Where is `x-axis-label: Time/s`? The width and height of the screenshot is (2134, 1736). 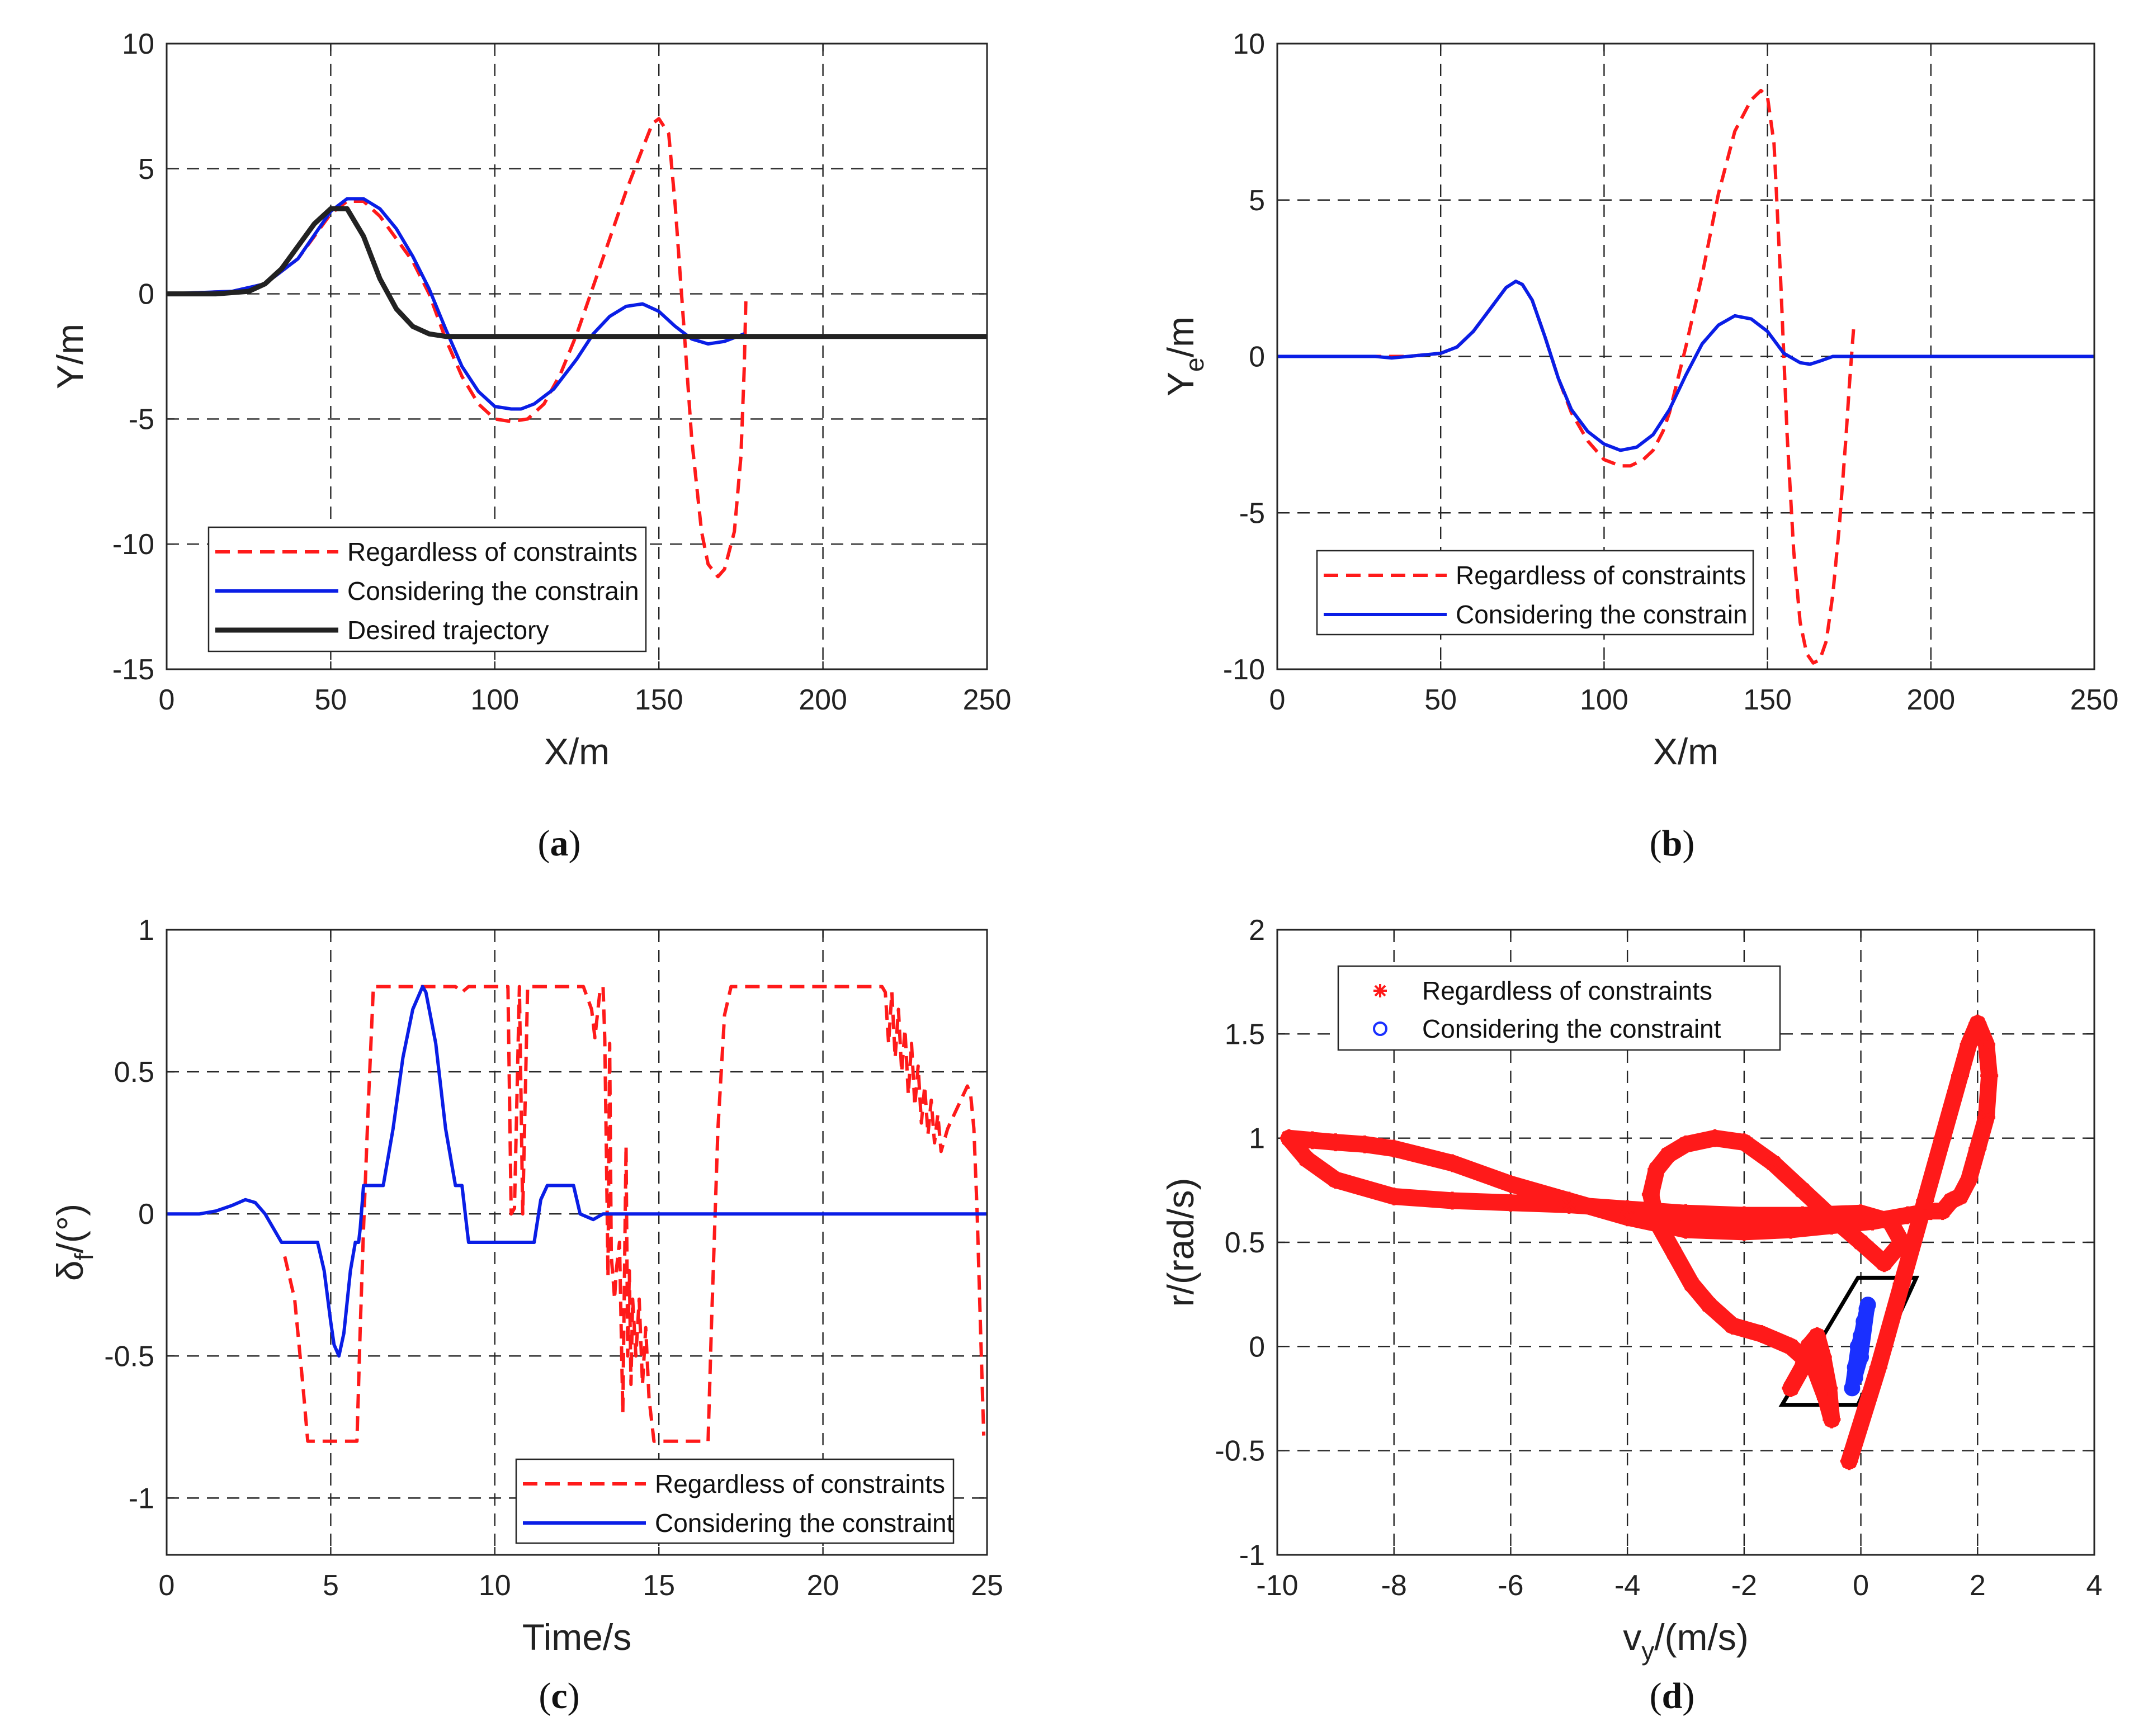
x-axis-label: Time/s is located at coordinates (577, 1637).